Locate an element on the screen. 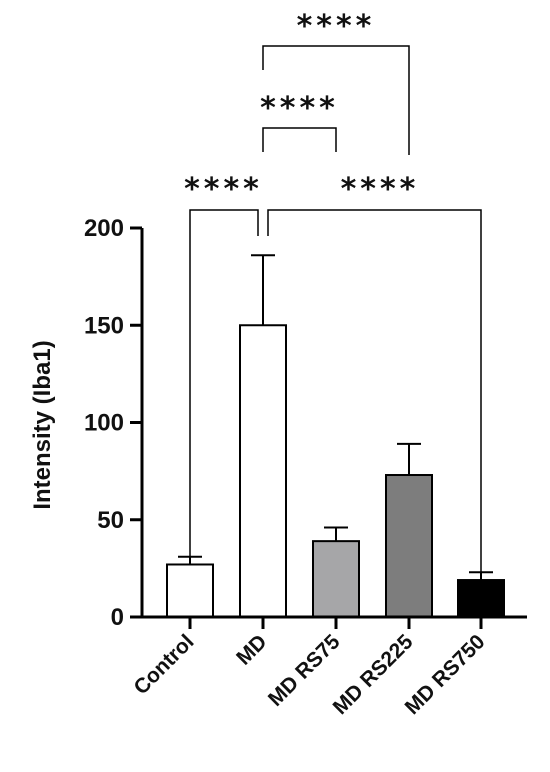 The image size is (550, 772). x-tick-label: MD is located at coordinates (251, 649).